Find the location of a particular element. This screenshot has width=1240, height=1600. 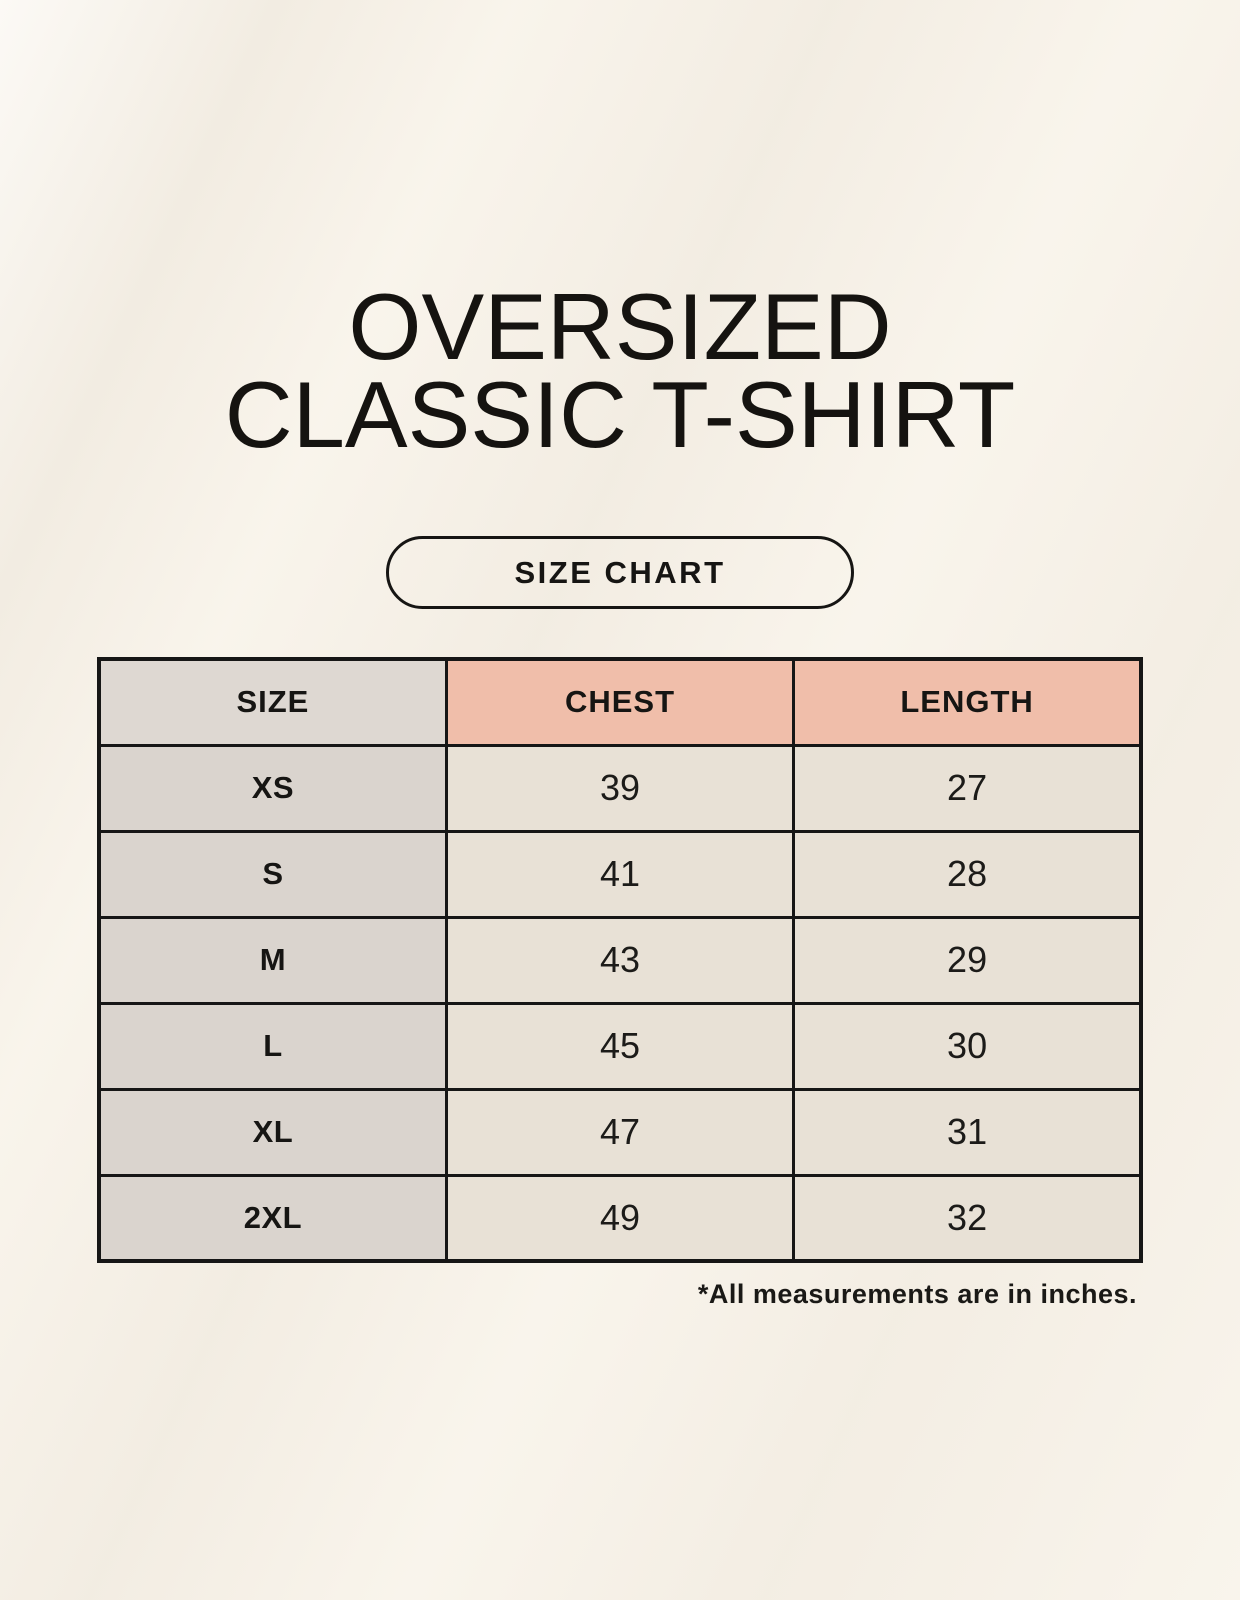

chest-value: 49 is located at coordinates (620, 1218).